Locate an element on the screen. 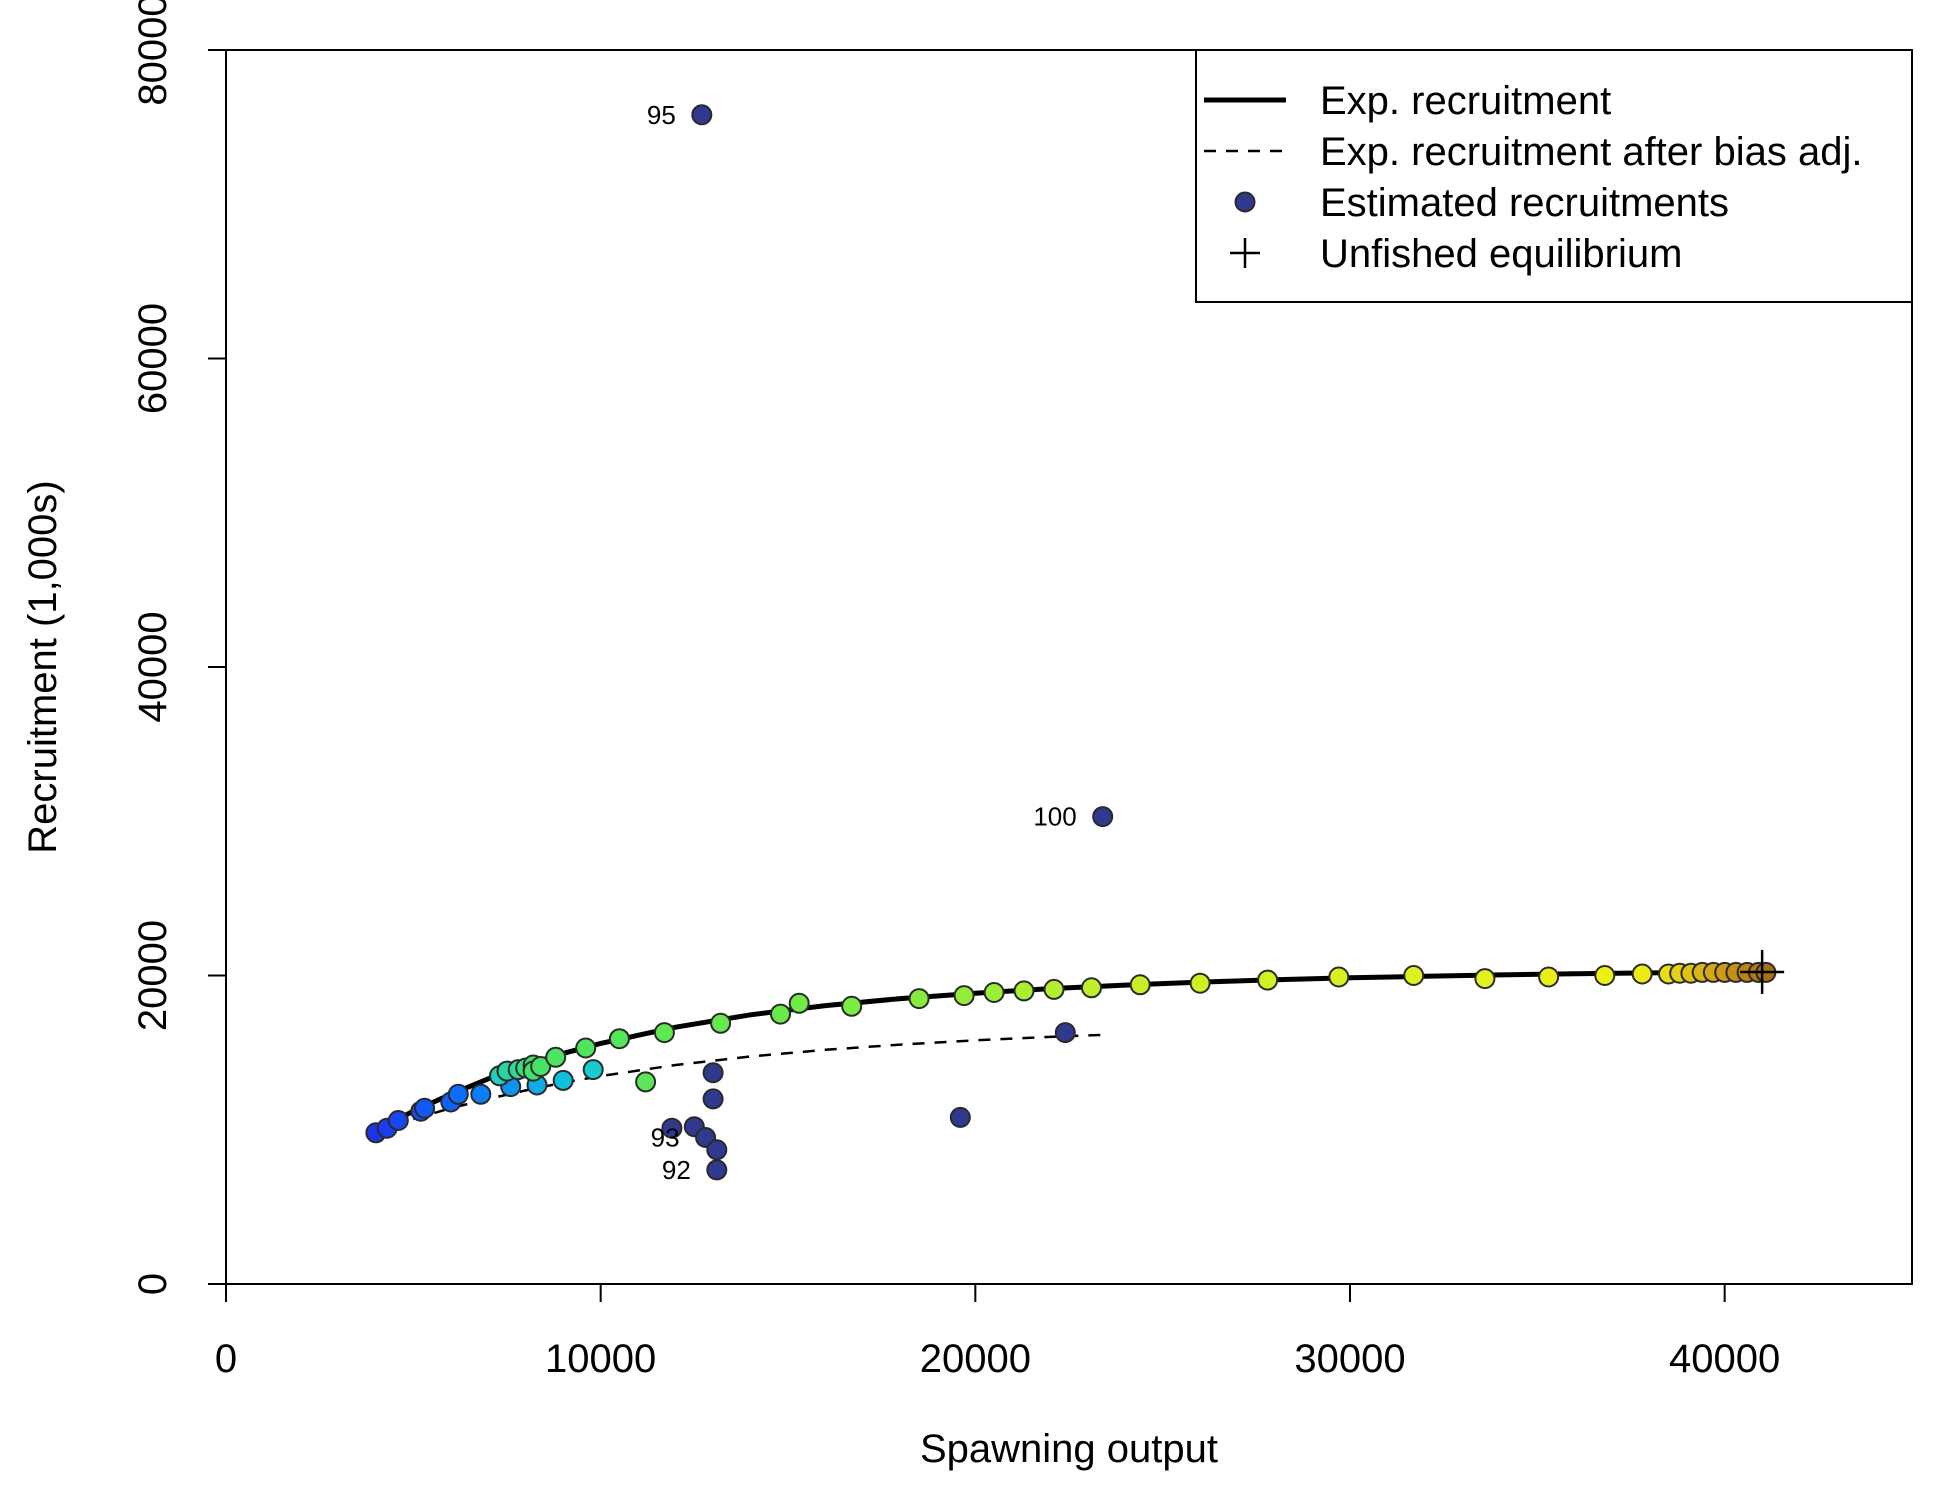  legend-label: Exp. recruitment after bias adj. is located at coordinates (1591, 152).